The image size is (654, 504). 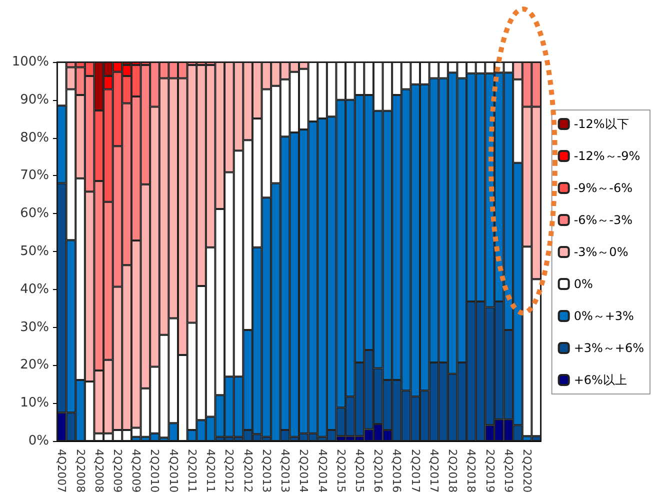 What do you see at coordinates (173, 471) in the screenshot?
I see `x-tick-label: 4Q2010` at bounding box center [173, 471].